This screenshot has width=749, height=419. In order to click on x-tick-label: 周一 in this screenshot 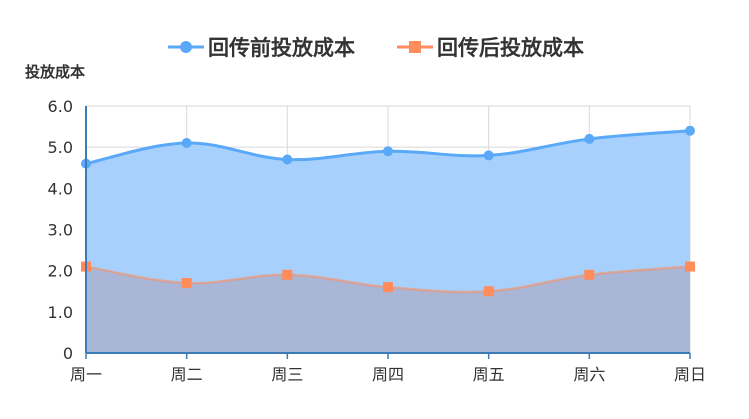, I will do `click(86, 374)`.